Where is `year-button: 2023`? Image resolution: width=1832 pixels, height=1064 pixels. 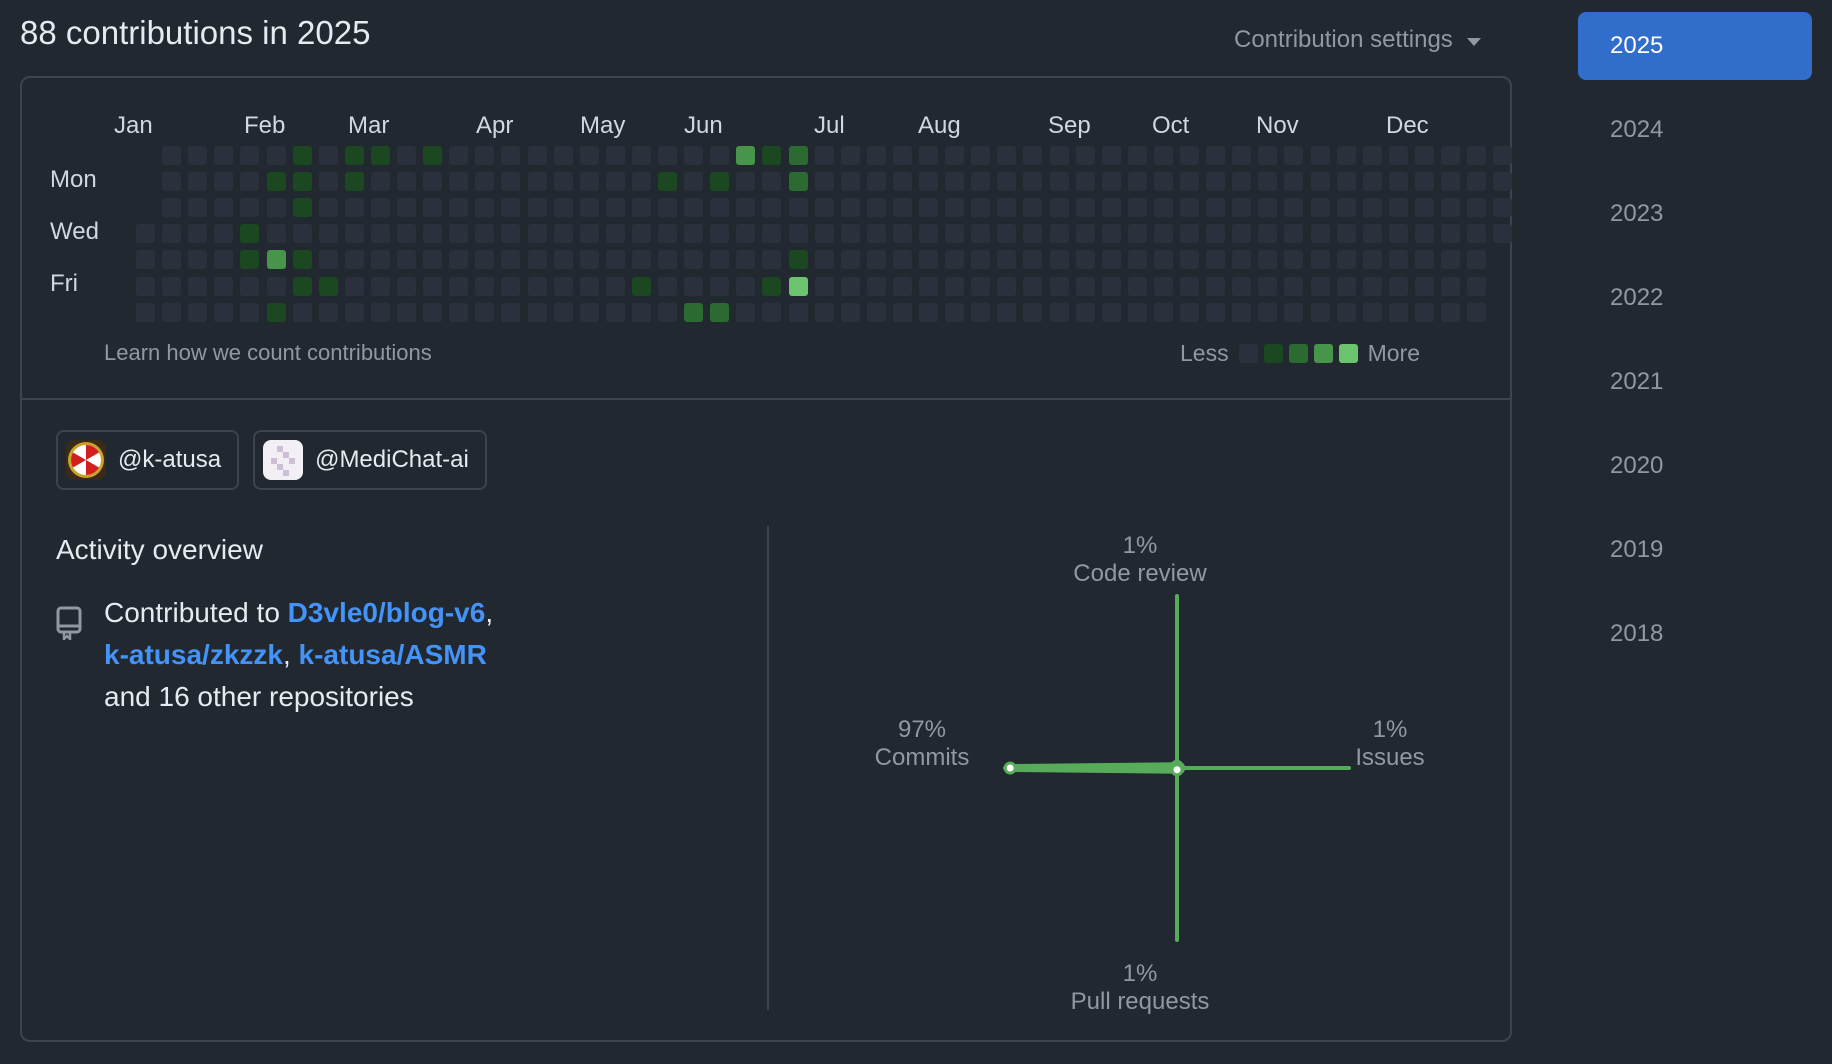
year-button: 2023 is located at coordinates (1637, 213).